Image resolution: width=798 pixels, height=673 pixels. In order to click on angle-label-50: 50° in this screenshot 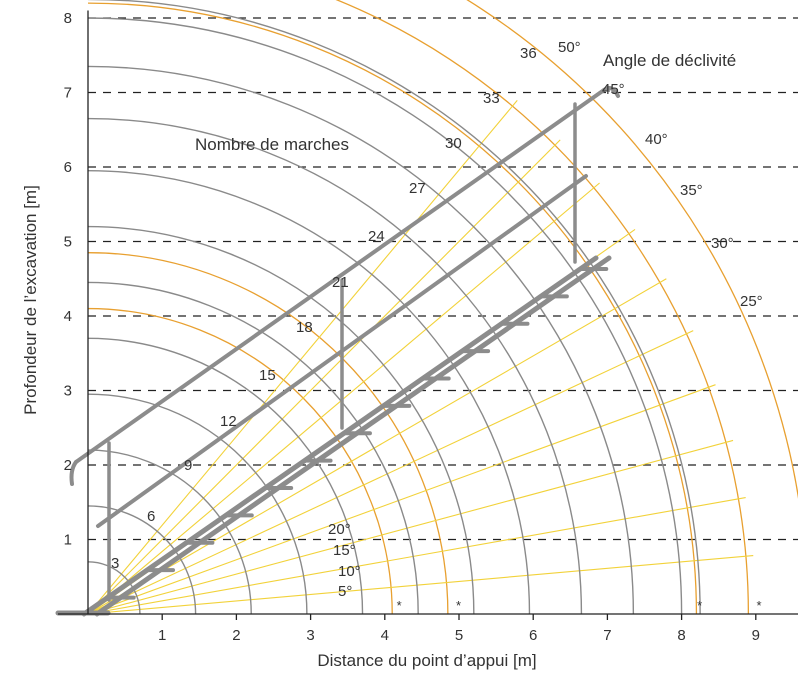, I will do `click(569, 47)`.